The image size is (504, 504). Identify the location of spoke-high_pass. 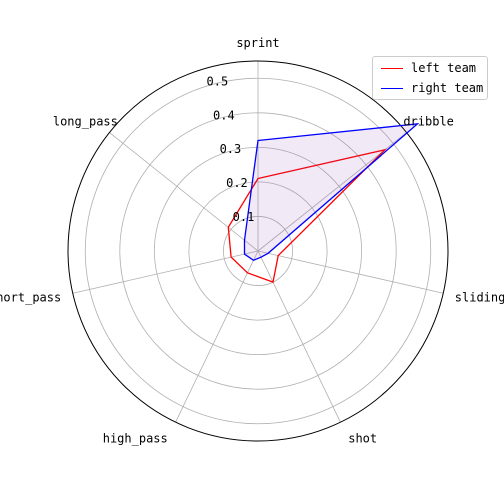
(217, 336).